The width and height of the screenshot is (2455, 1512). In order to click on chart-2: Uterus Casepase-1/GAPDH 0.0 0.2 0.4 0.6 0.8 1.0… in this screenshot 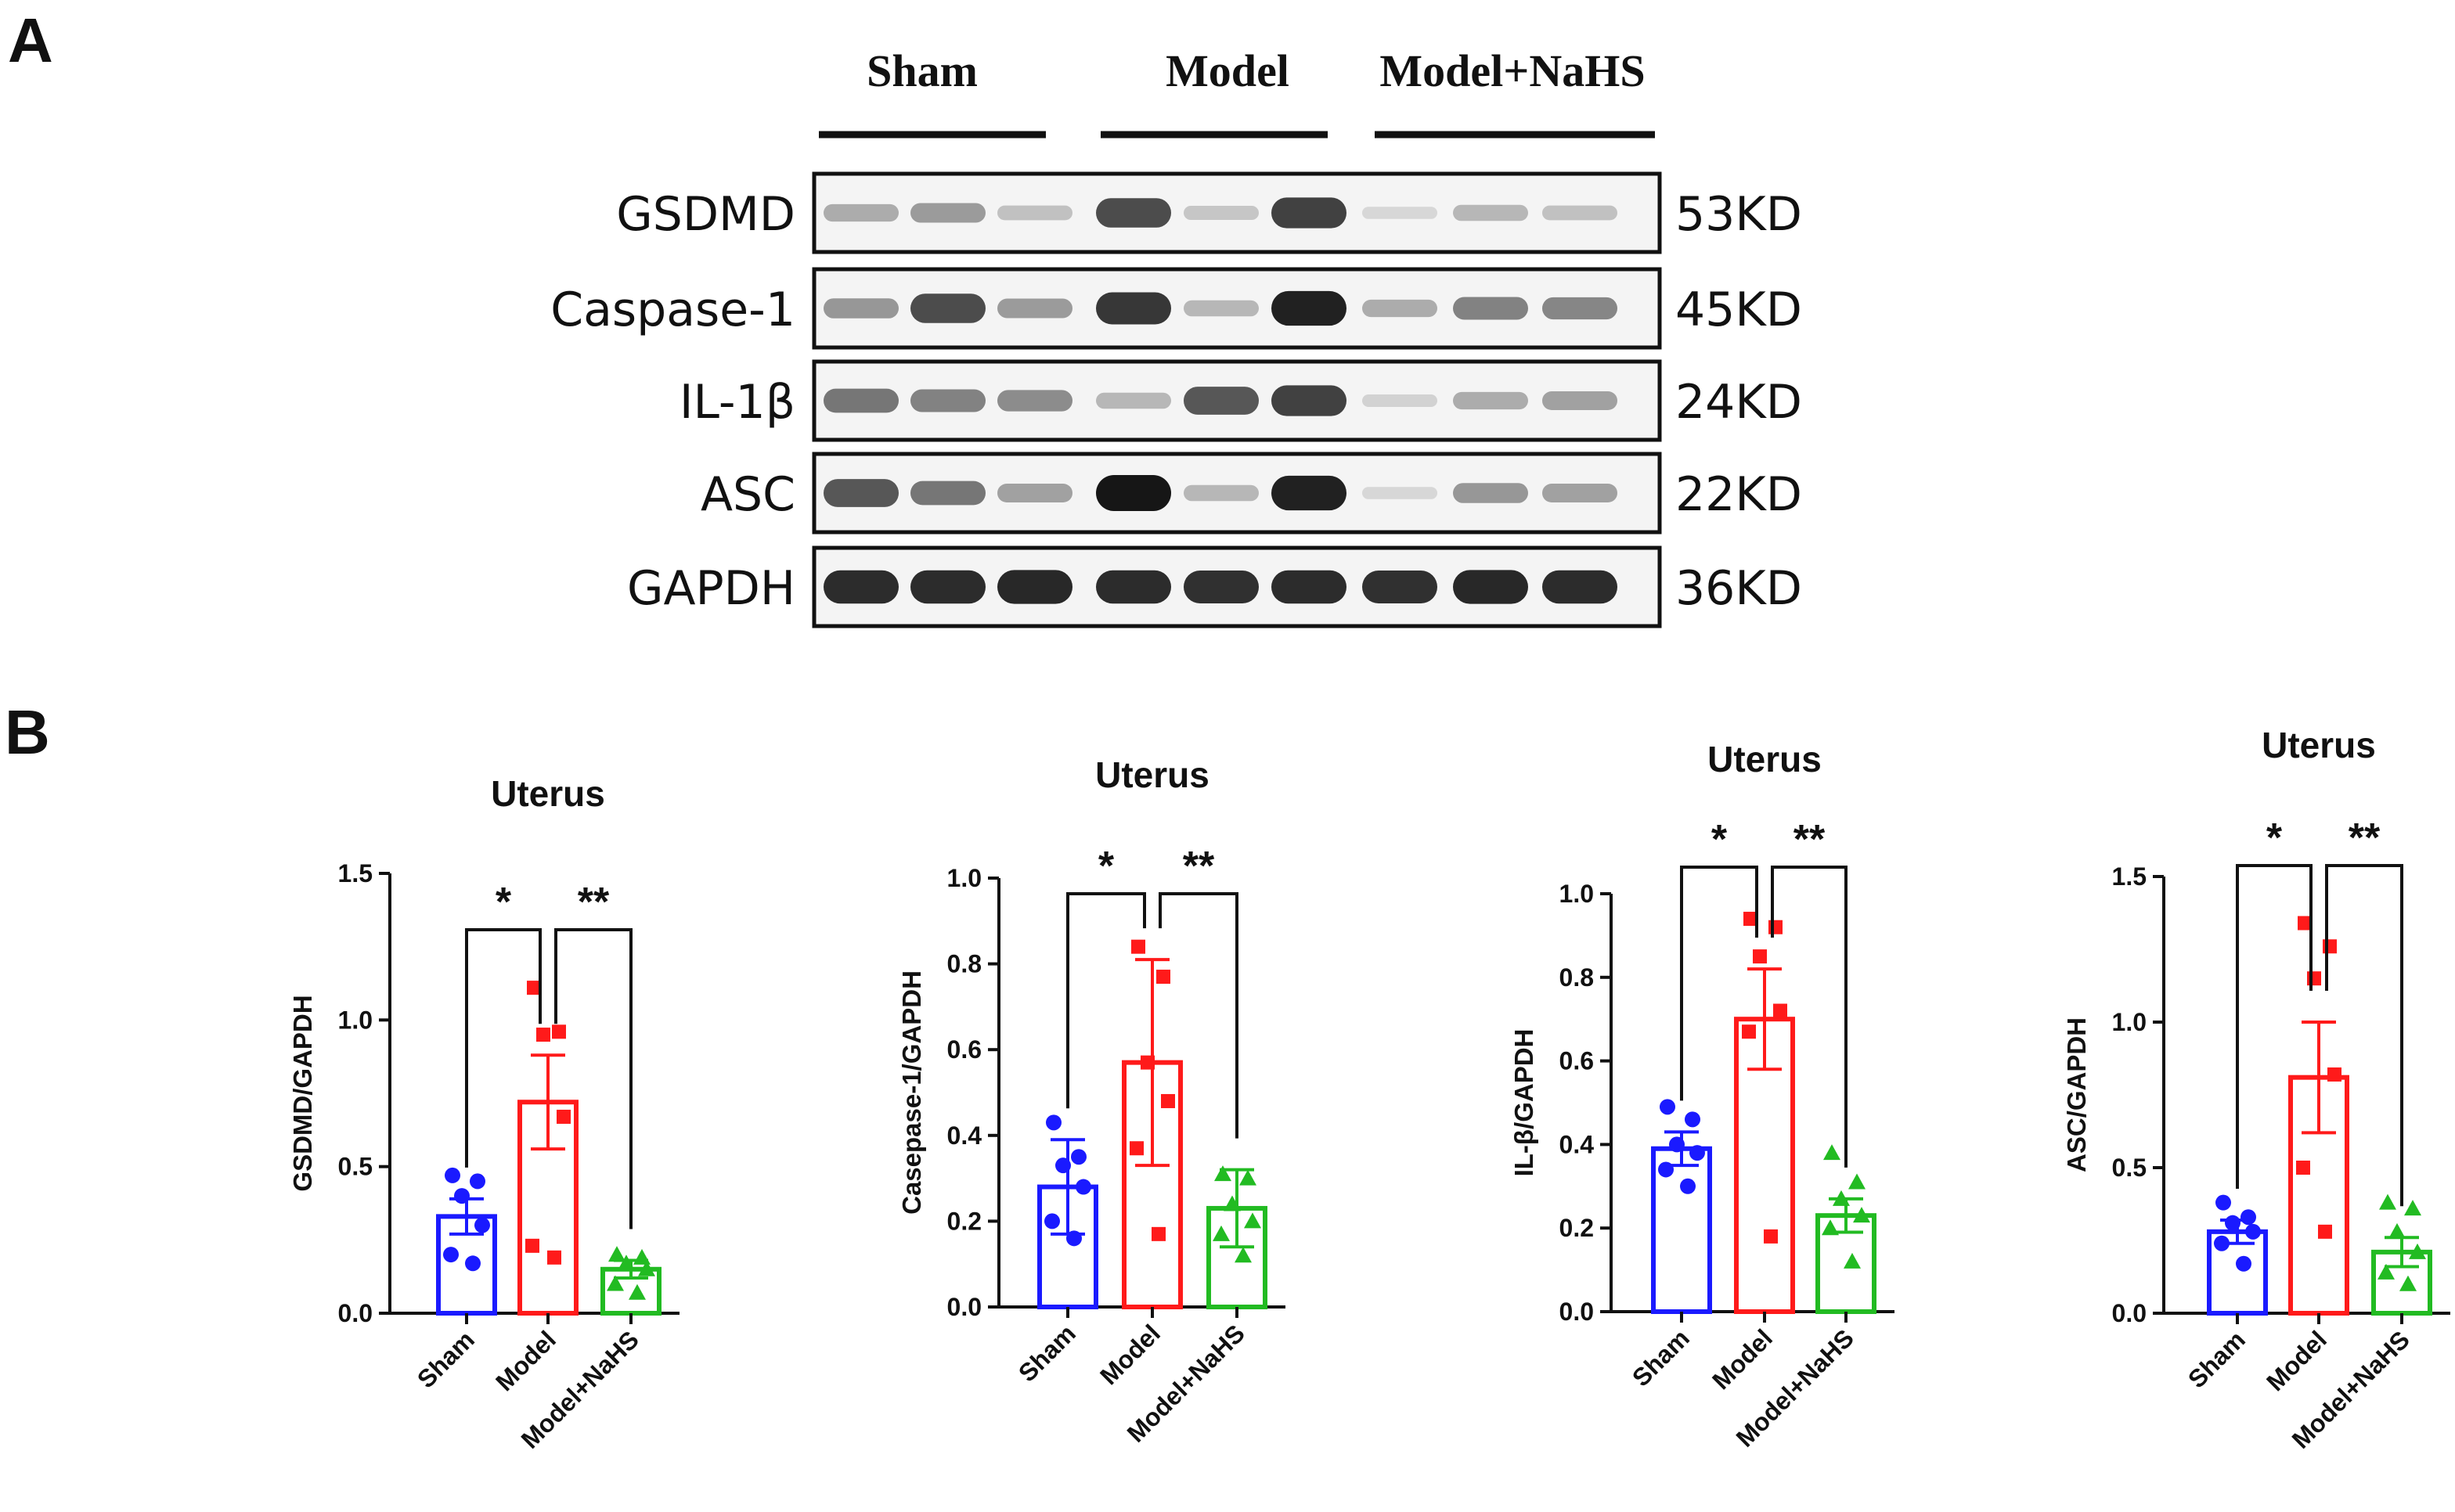, I will do `click(1091, 1101)`.